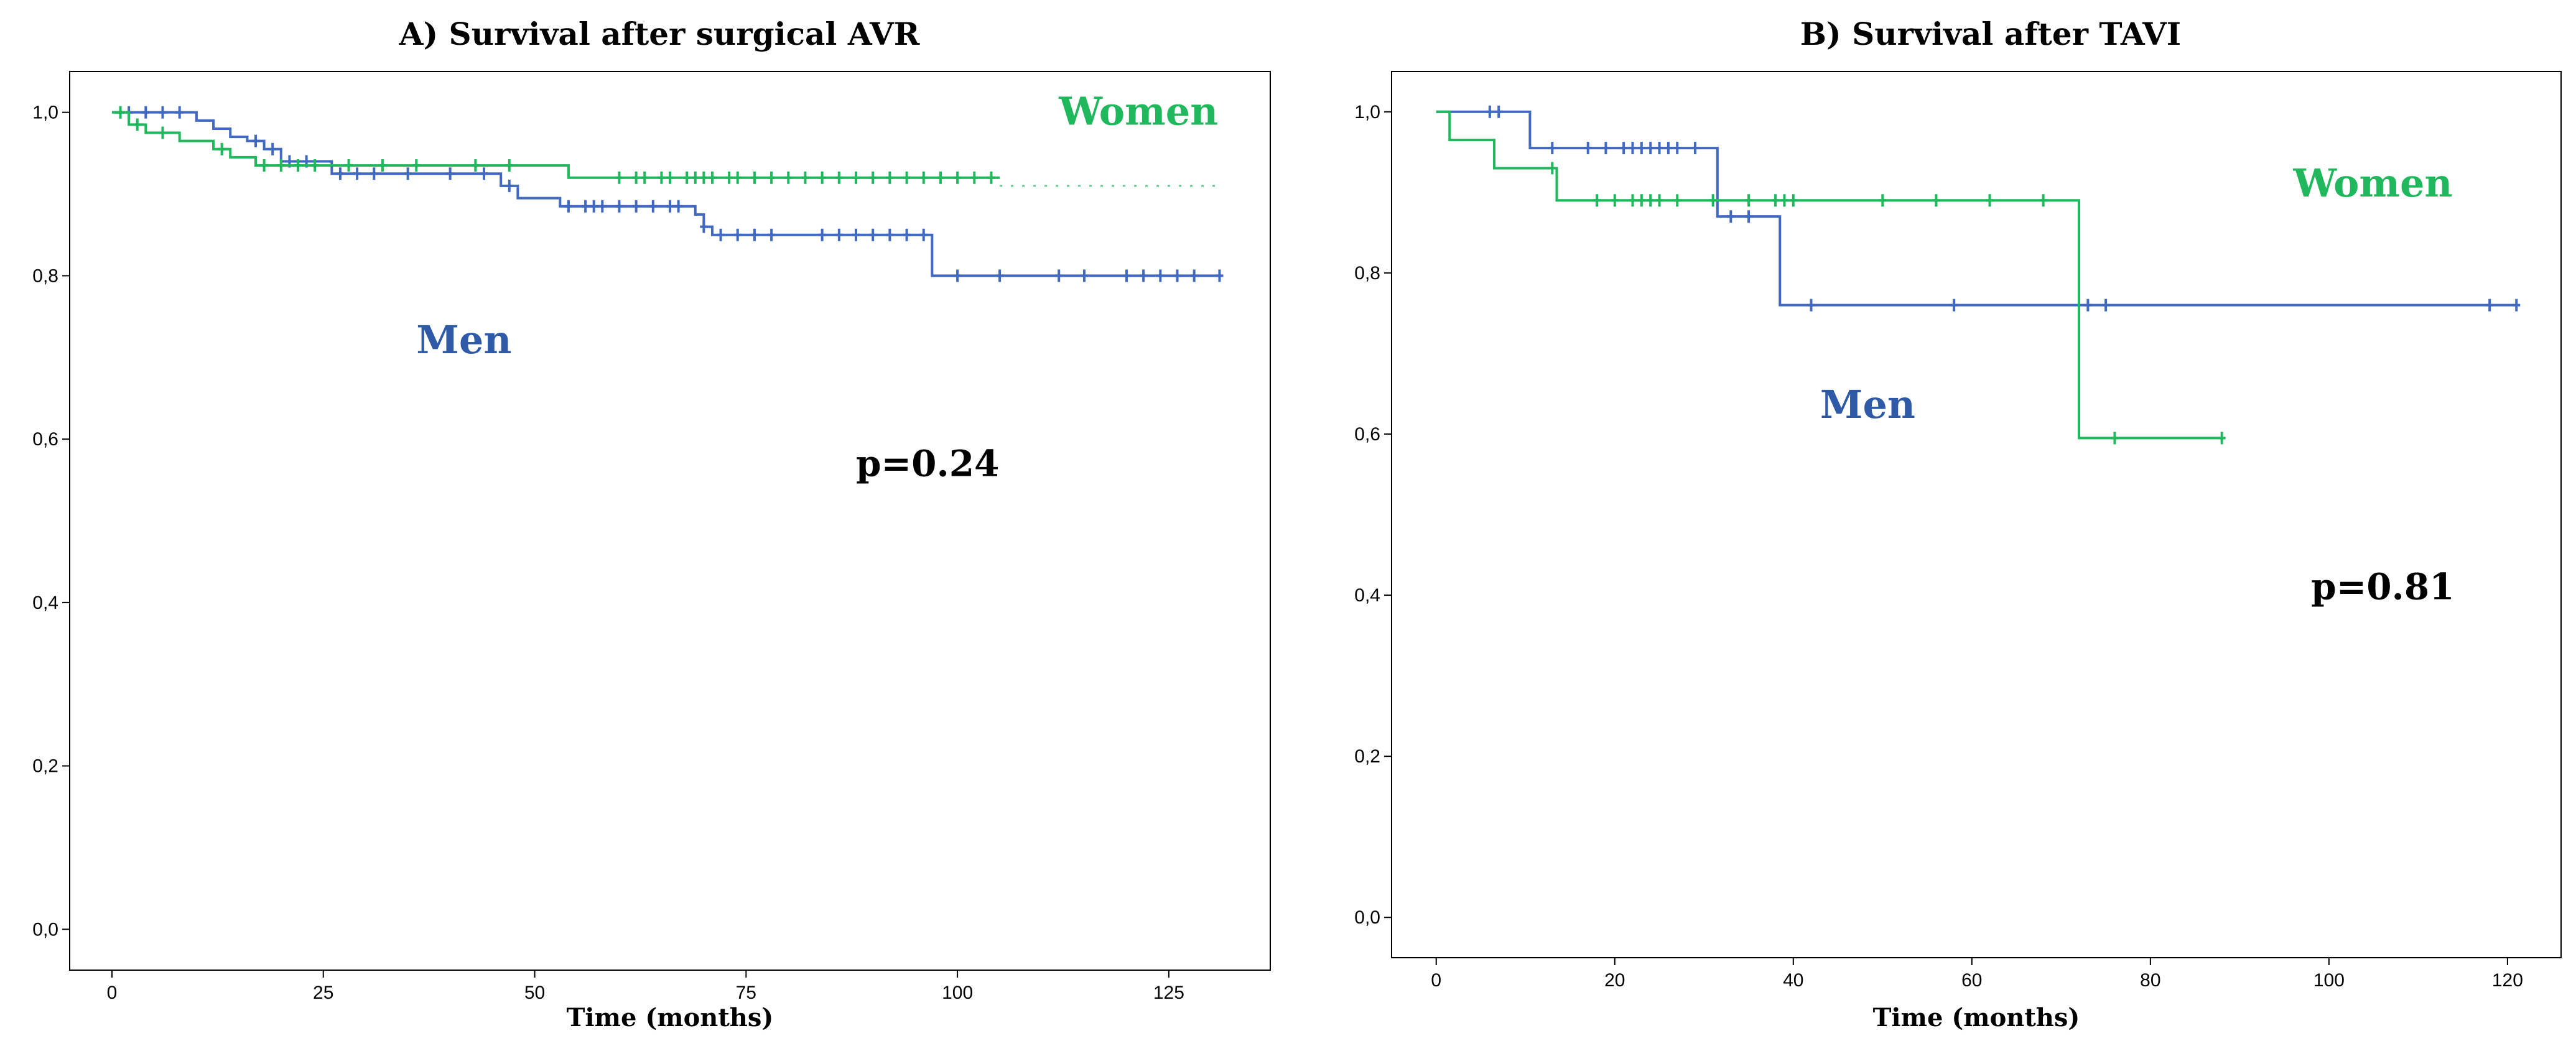  I want to click on x-tick-label: 60, so click(1971, 980).